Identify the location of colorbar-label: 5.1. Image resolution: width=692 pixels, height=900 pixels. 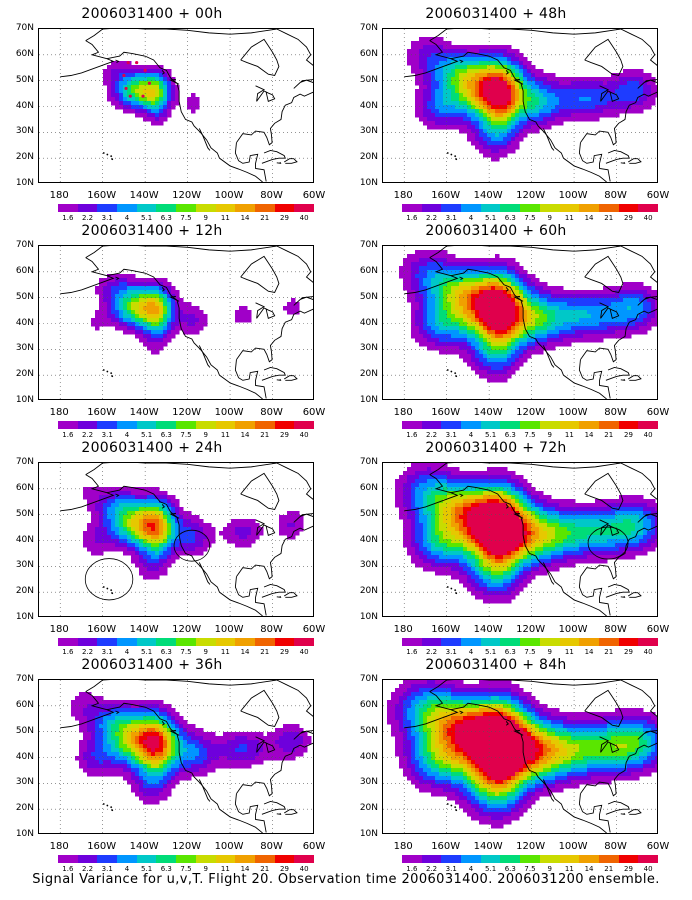
(147, 652).